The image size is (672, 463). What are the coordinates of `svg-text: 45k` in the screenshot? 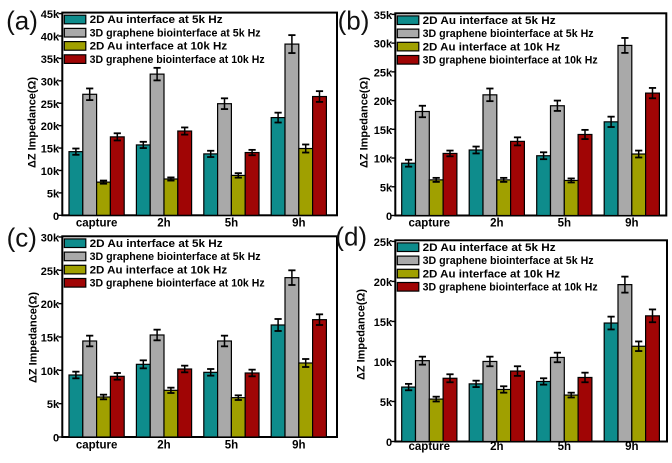 It's located at (50, 15).